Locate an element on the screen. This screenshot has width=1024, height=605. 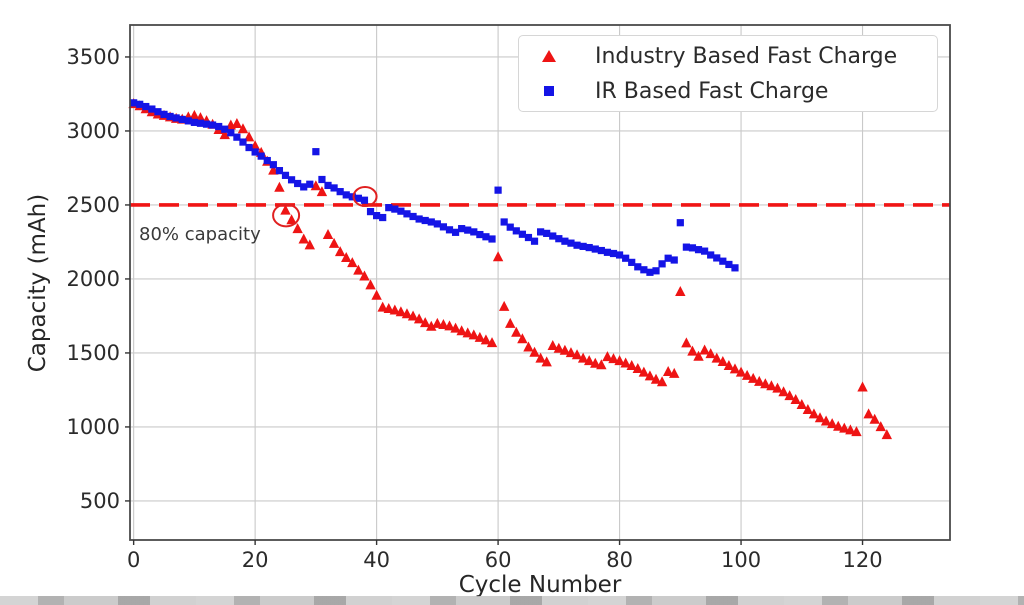
x-tick-label: 80 is located at coordinates (619, 560).